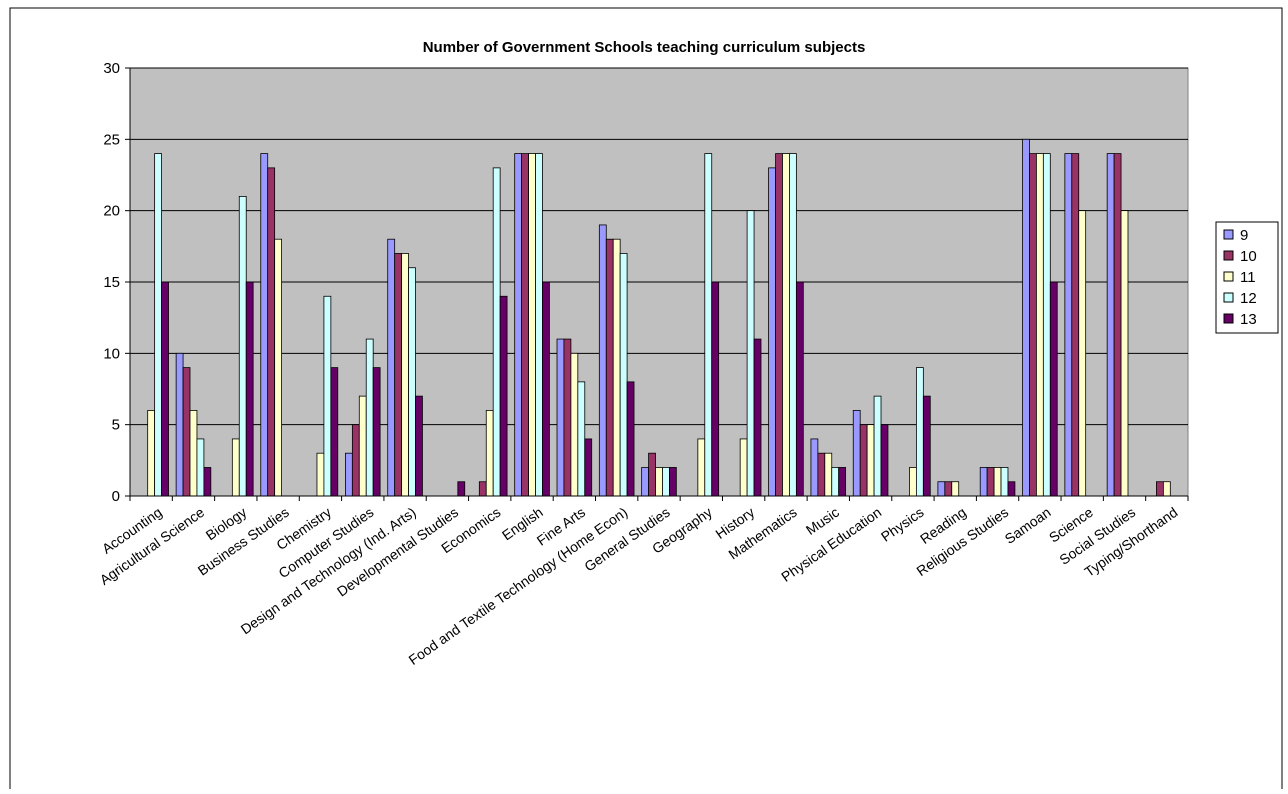 This screenshot has width=1288, height=794. Describe the element at coordinates (1248, 298) in the screenshot. I see `legend-label-12: 12` at that location.